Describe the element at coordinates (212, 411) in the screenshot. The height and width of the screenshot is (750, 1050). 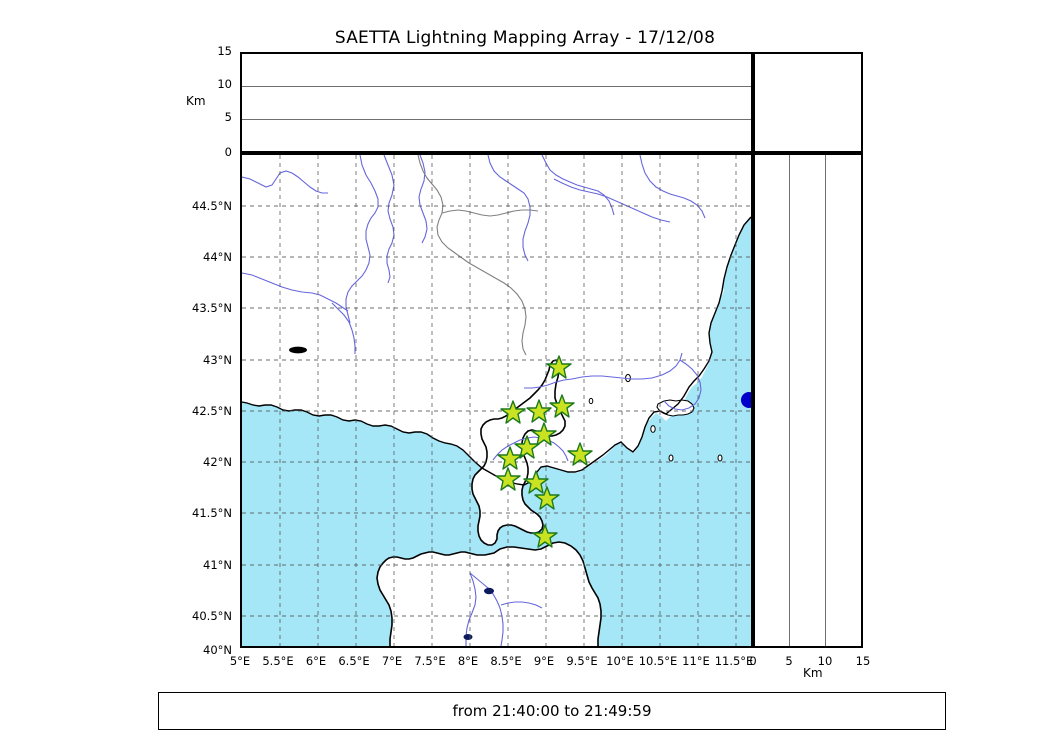
I see `tick-lat-42.5: 42.5°N` at that location.